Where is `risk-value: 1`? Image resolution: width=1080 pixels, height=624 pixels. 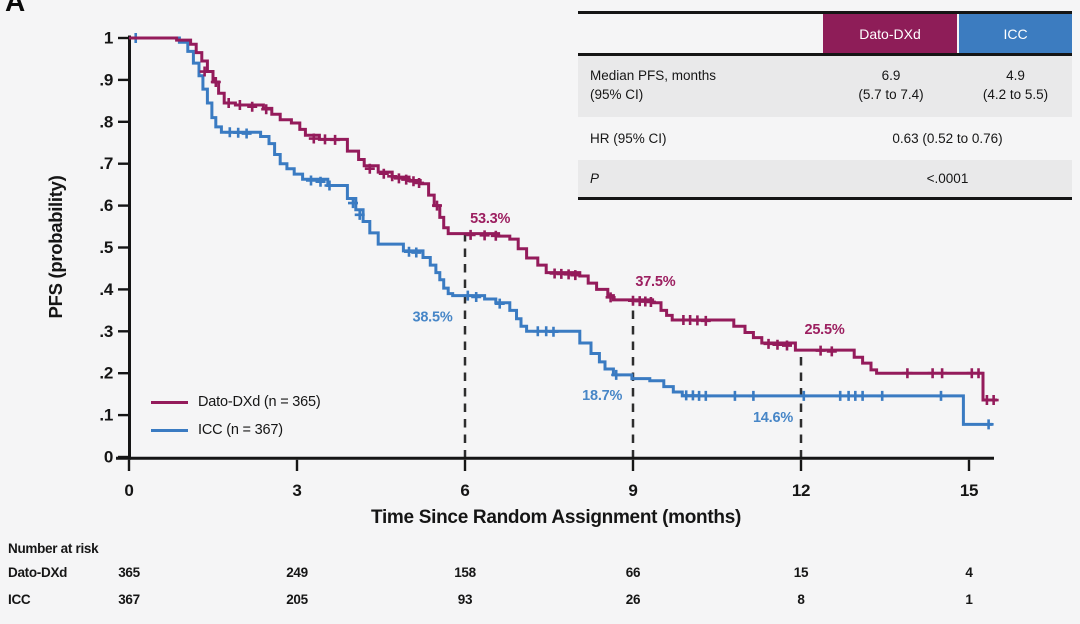
risk-value: 1 is located at coordinates (969, 599).